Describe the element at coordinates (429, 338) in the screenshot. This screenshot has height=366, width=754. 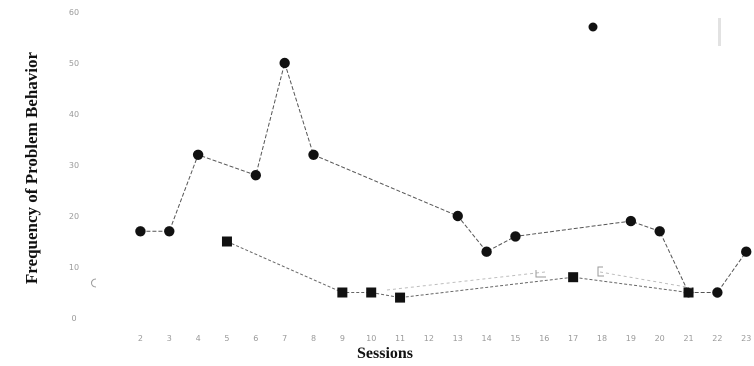
I see `x-tick-label: 12` at that location.